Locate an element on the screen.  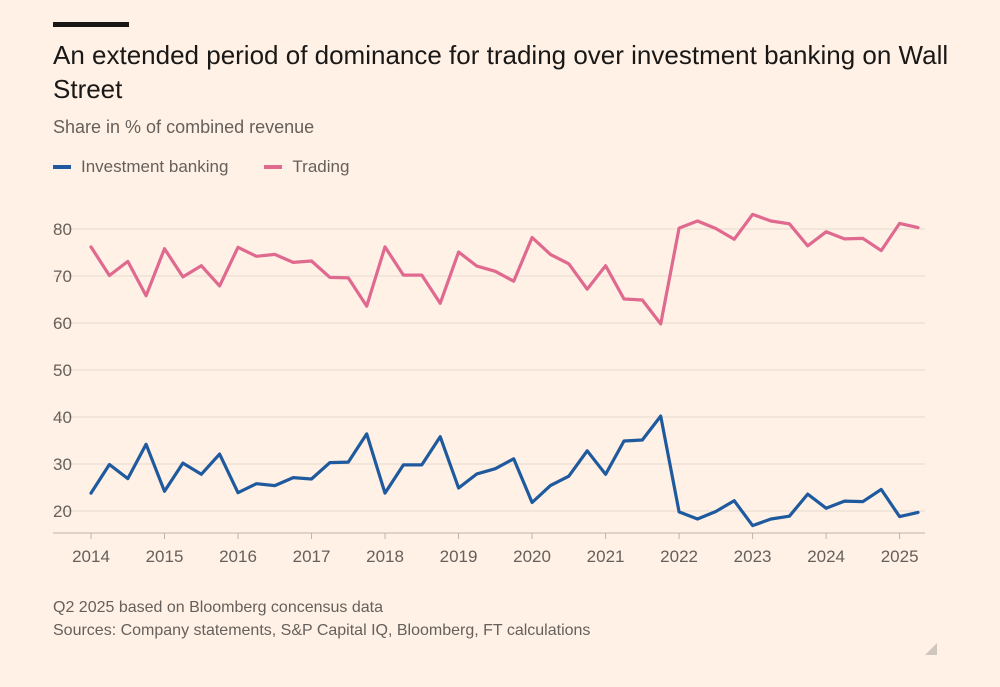
resize-corner-icon is located at coordinates (931, 649).